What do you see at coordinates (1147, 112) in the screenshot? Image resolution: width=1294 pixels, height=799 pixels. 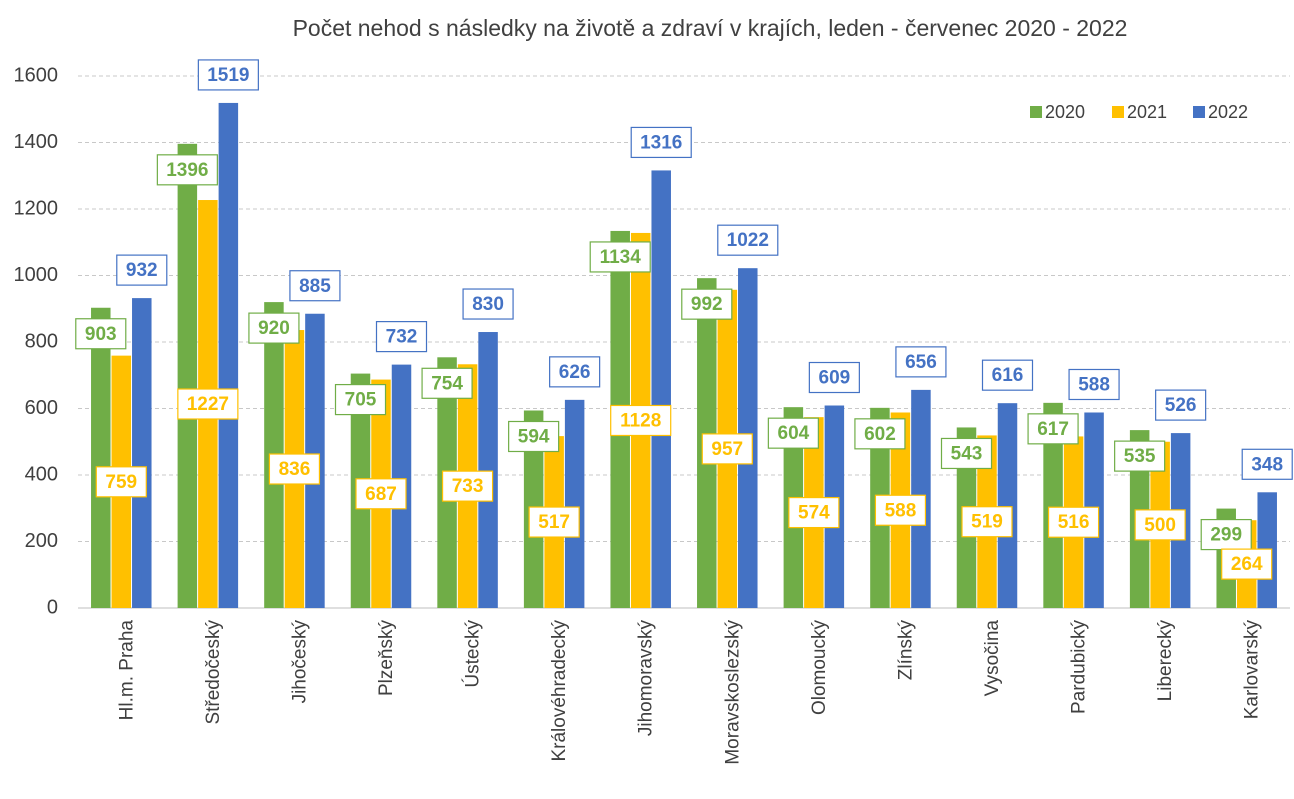 I see `legend-label: 2021` at bounding box center [1147, 112].